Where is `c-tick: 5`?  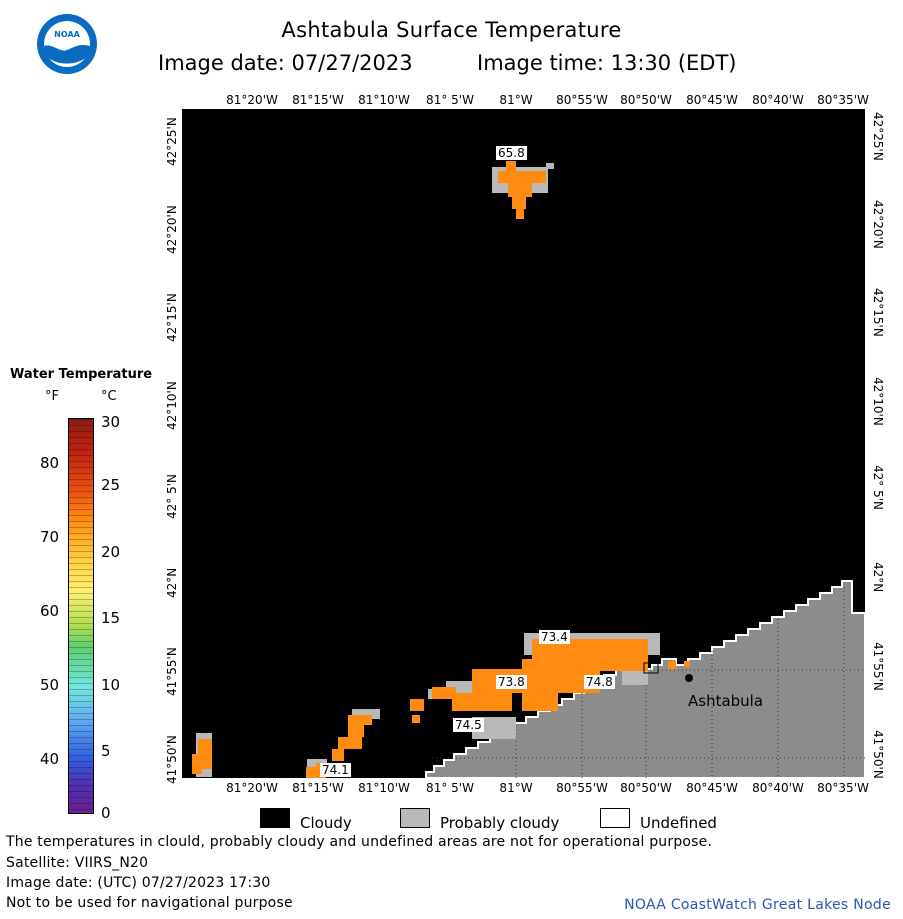 c-tick: 5 is located at coordinates (106, 751).